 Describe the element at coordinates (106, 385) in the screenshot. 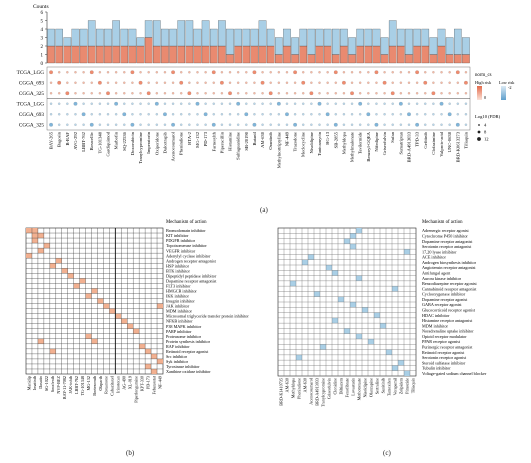

I see `compound-label: Roxarsone` at that location.